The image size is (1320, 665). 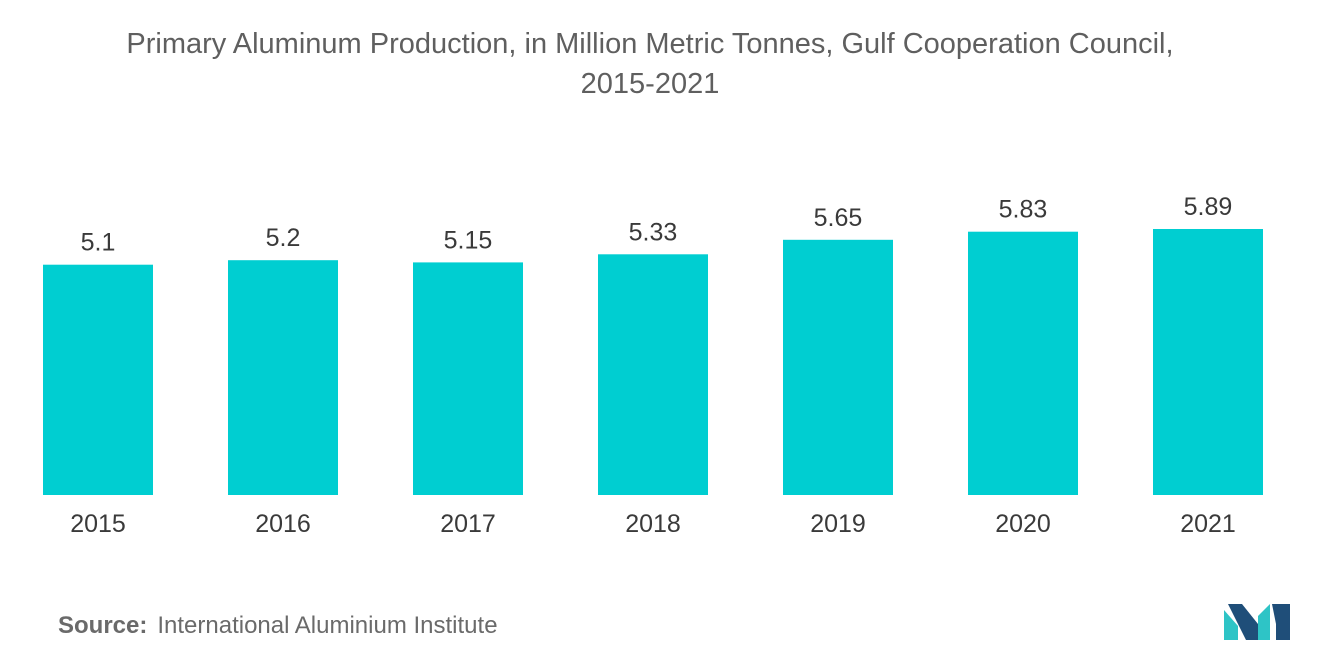 I want to click on bar-2016, so click(x=283, y=377).